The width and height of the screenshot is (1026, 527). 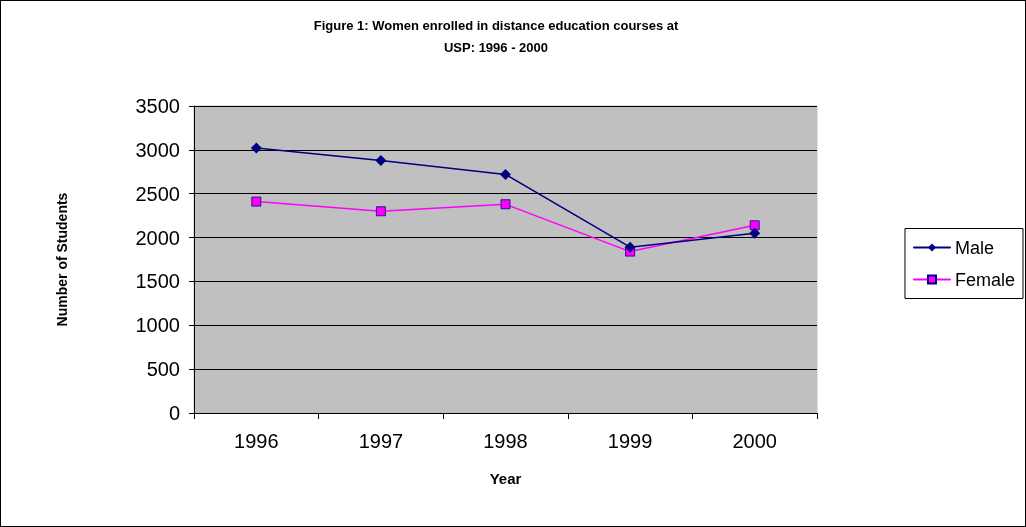 I want to click on legend-label: Male, so click(x=974, y=247).